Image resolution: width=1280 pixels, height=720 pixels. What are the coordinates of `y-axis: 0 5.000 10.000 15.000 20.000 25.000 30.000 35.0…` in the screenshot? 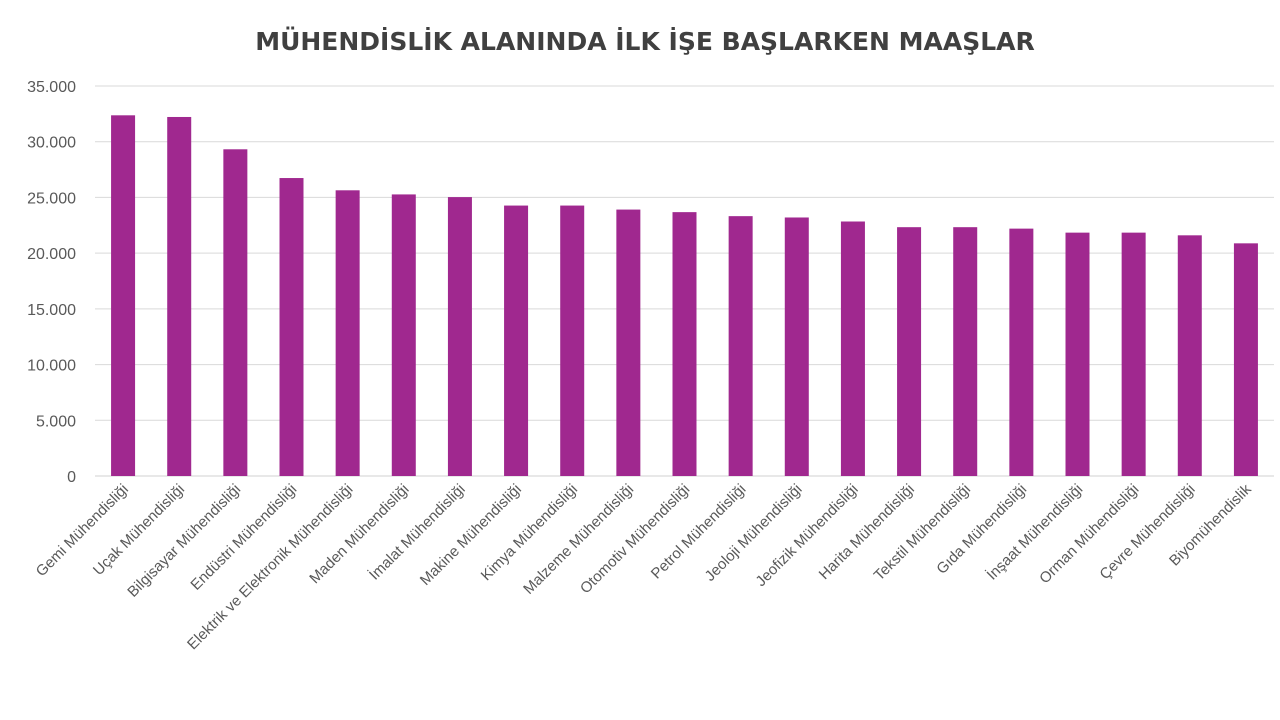 It's located at (51, 282).